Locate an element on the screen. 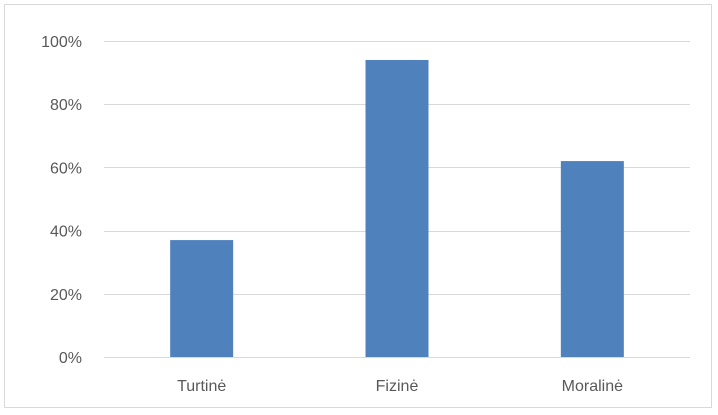  x-tick-label: Moralinė is located at coordinates (592, 386).